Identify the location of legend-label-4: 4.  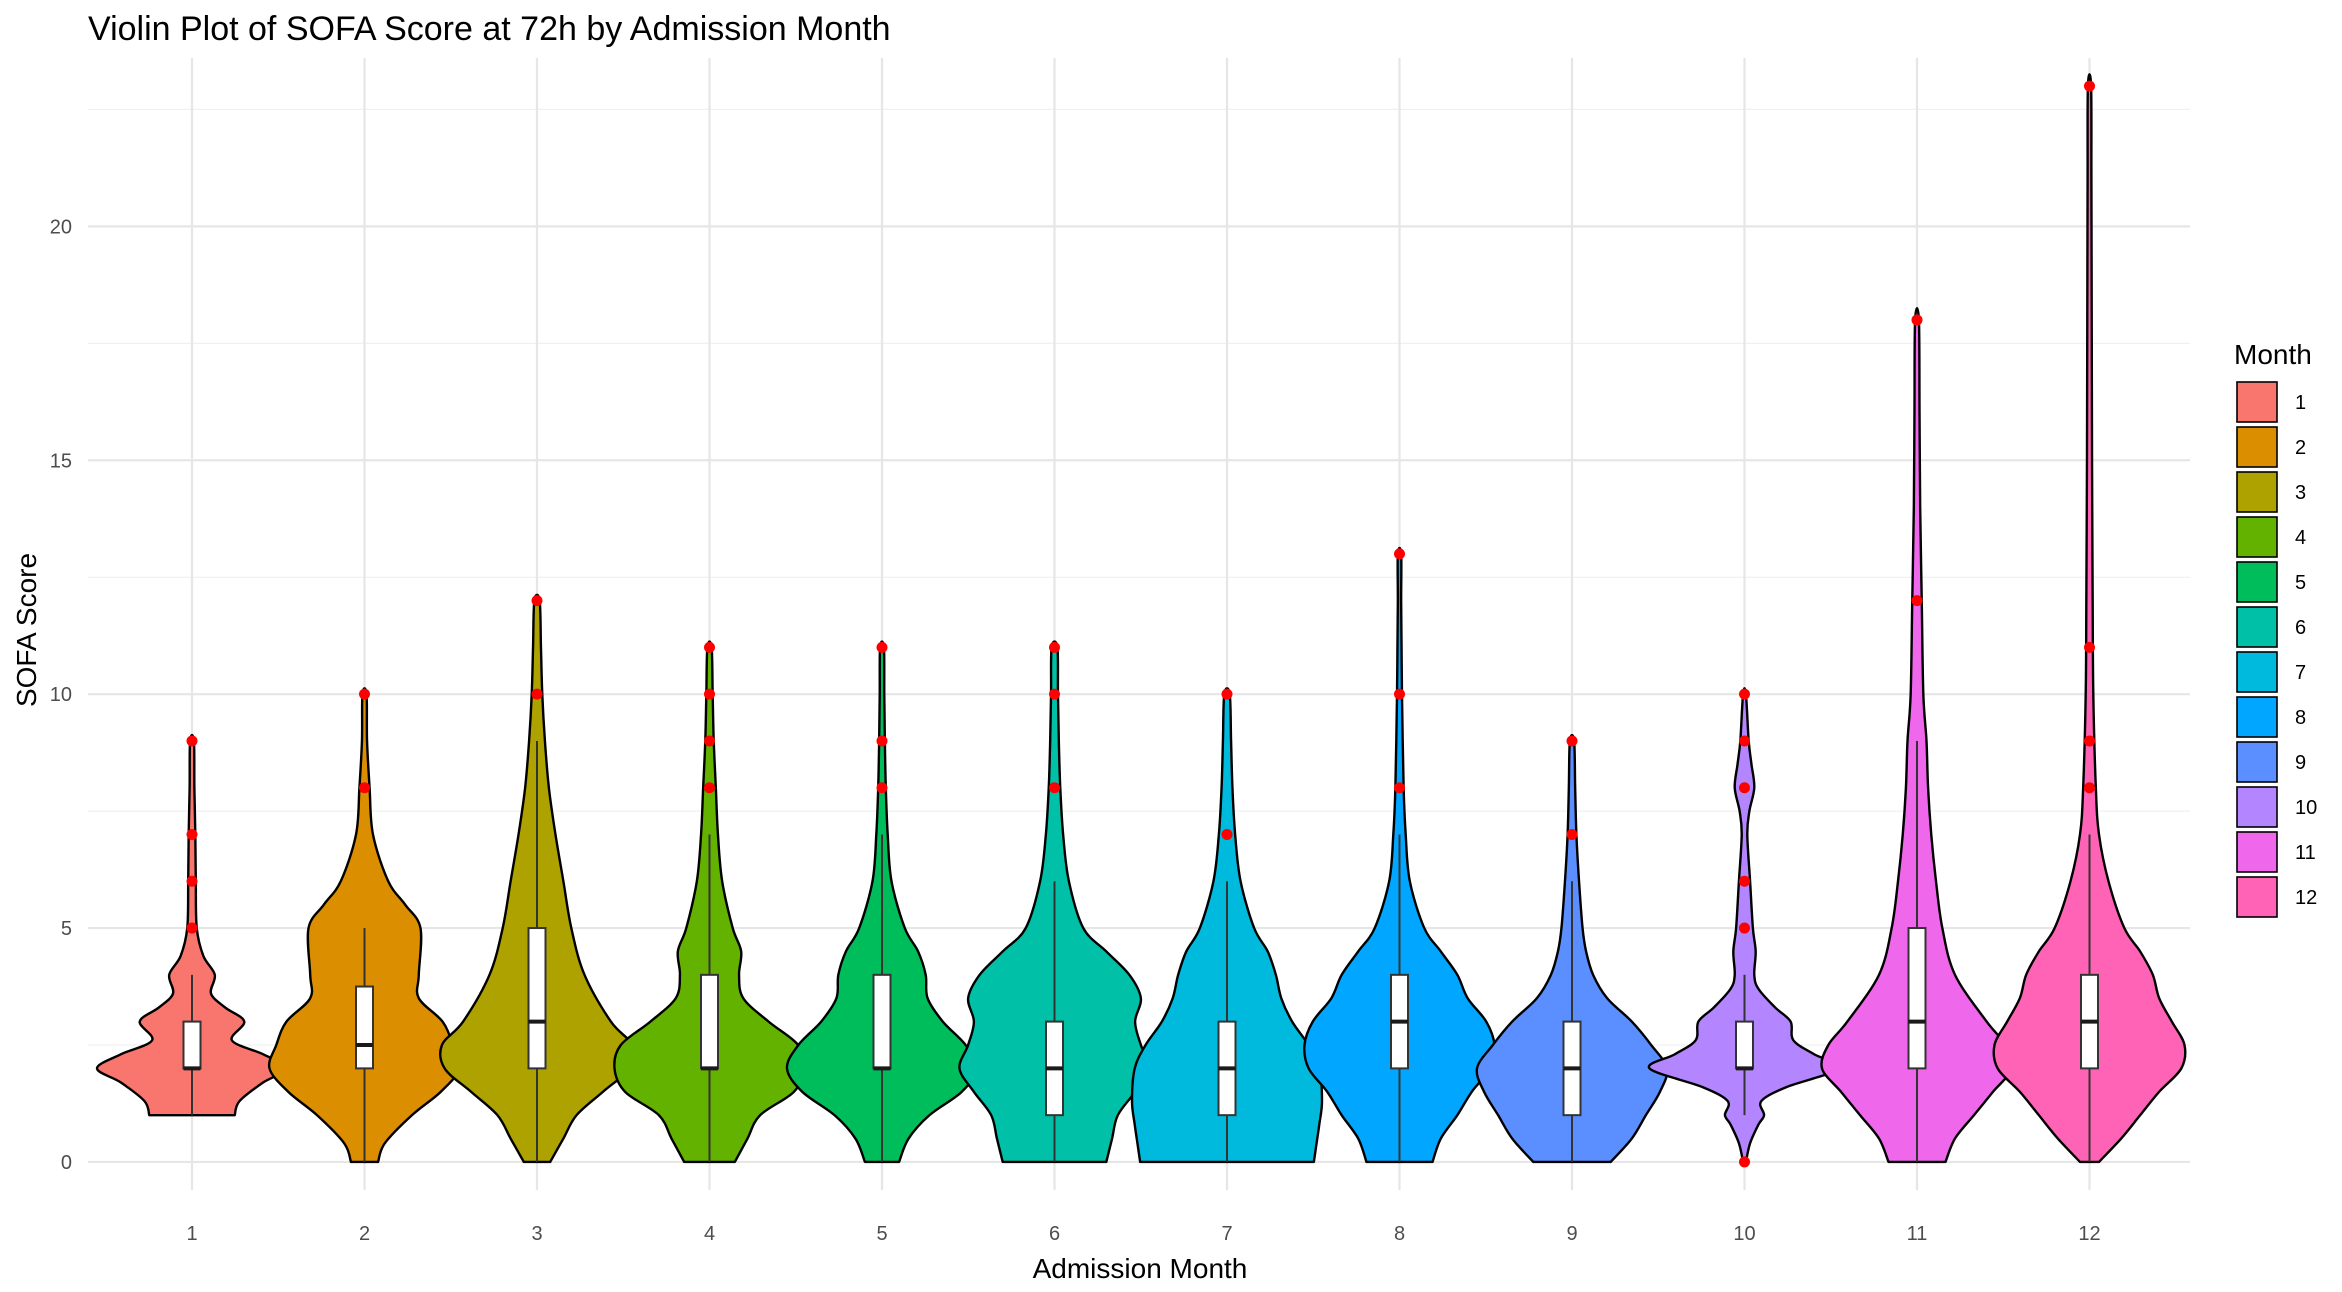
(2300, 538).